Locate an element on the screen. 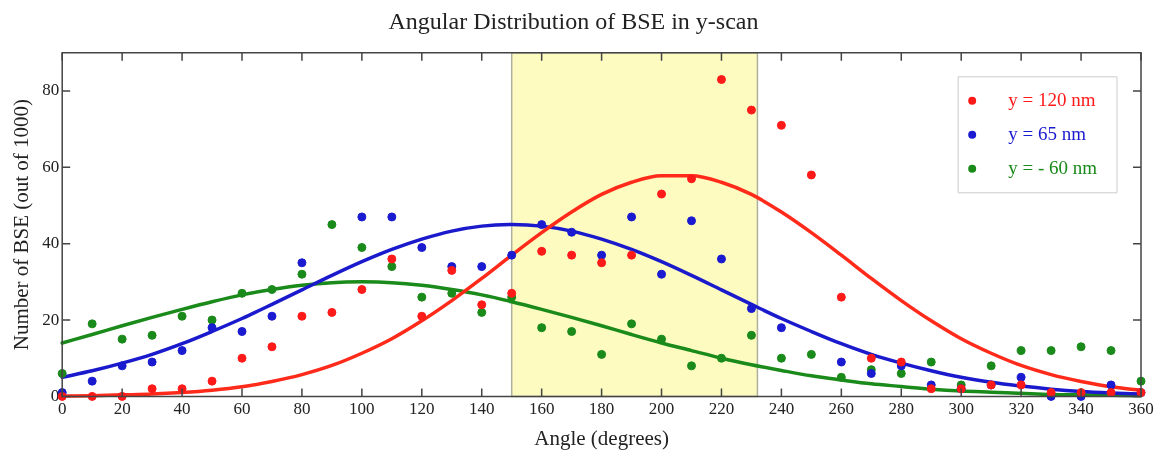  legend-label: y = - 60 nm is located at coordinates (1053, 167).